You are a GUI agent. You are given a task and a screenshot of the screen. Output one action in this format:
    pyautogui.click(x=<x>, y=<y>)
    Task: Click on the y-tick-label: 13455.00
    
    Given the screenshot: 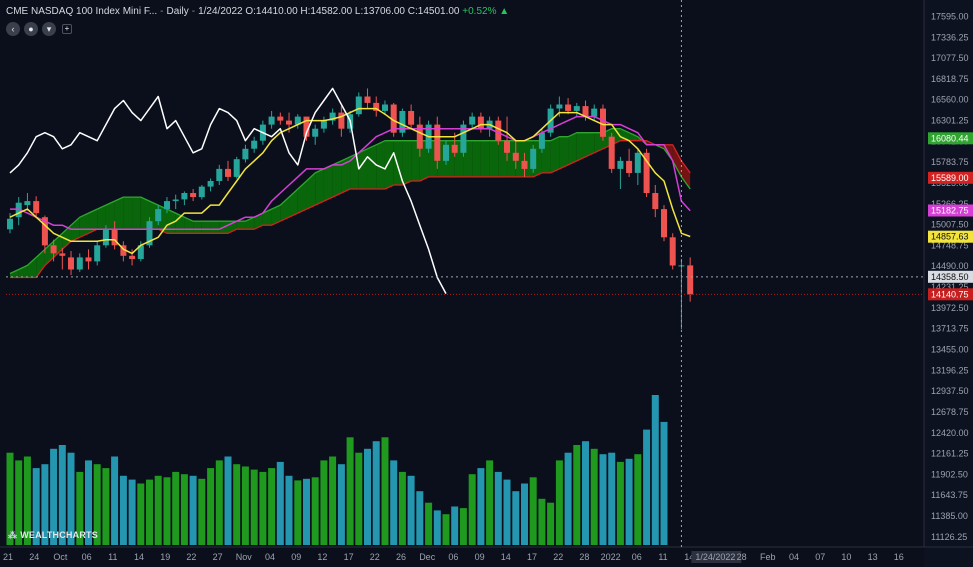 What is the action you would take?
    pyautogui.click(x=950, y=350)
    